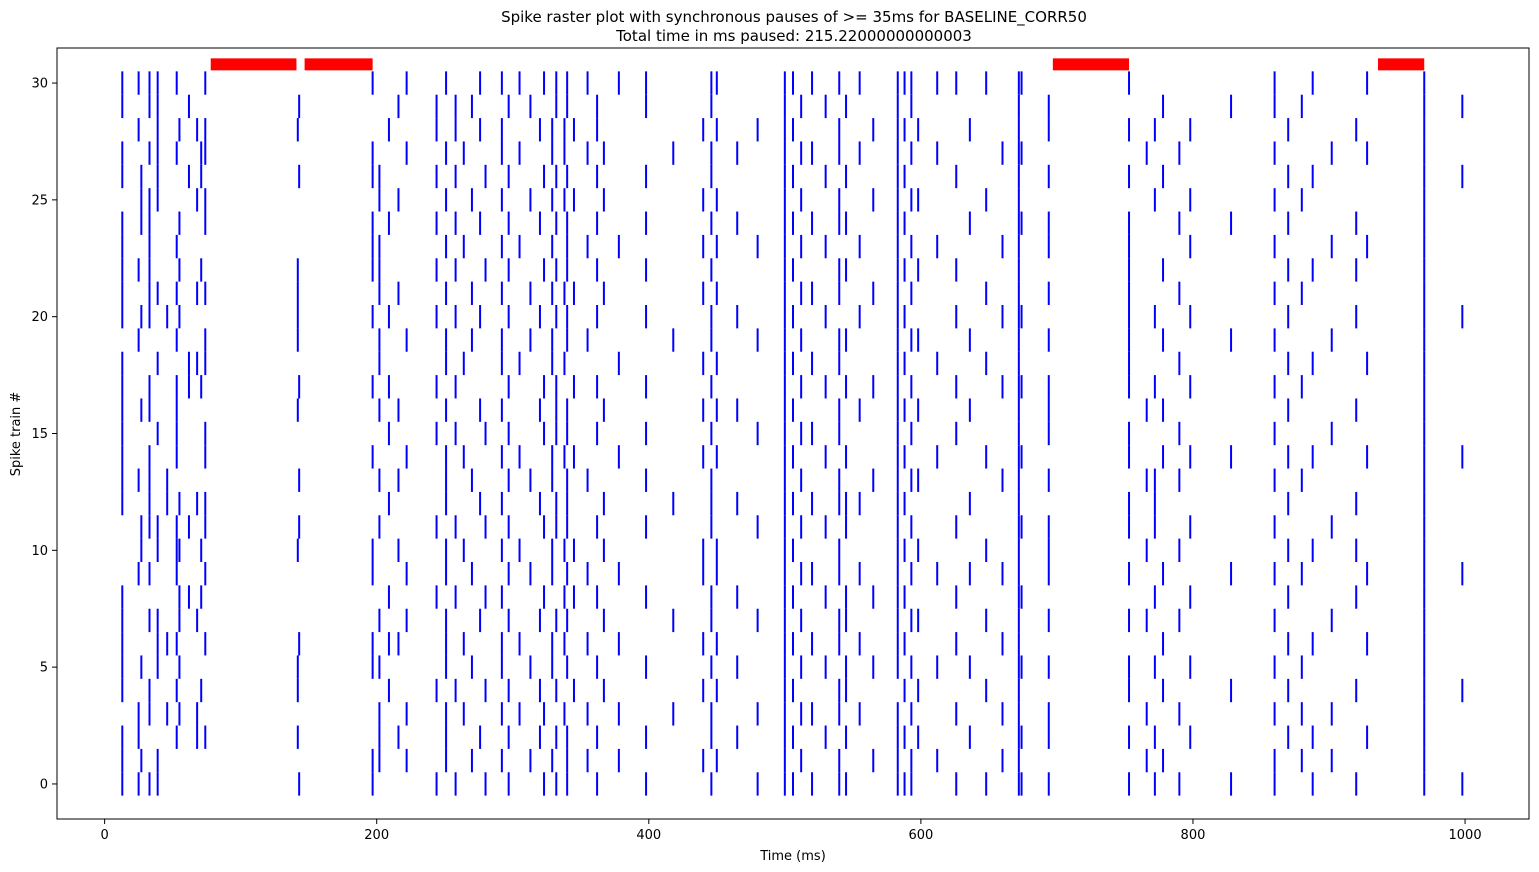 Image resolution: width=1539 pixels, height=872 pixels. I want to click on x-axis: 0 200 400 600 800 1000, so click(791, 831).